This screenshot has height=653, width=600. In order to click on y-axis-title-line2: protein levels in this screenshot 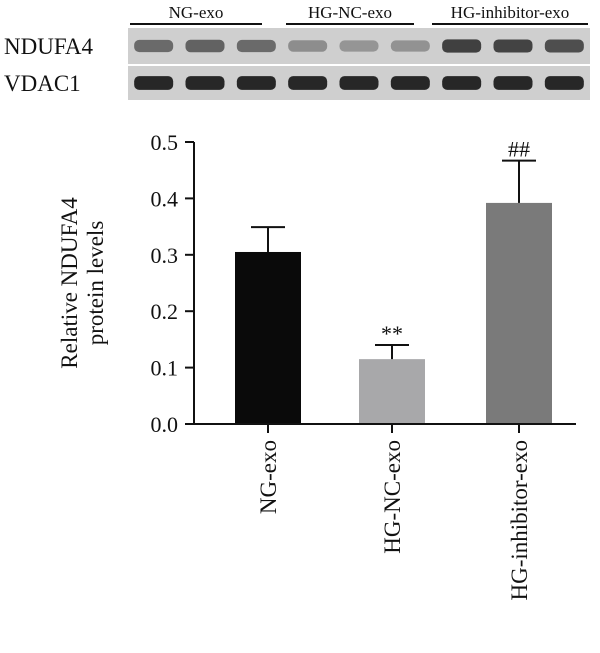, I will do `click(95, 283)`.